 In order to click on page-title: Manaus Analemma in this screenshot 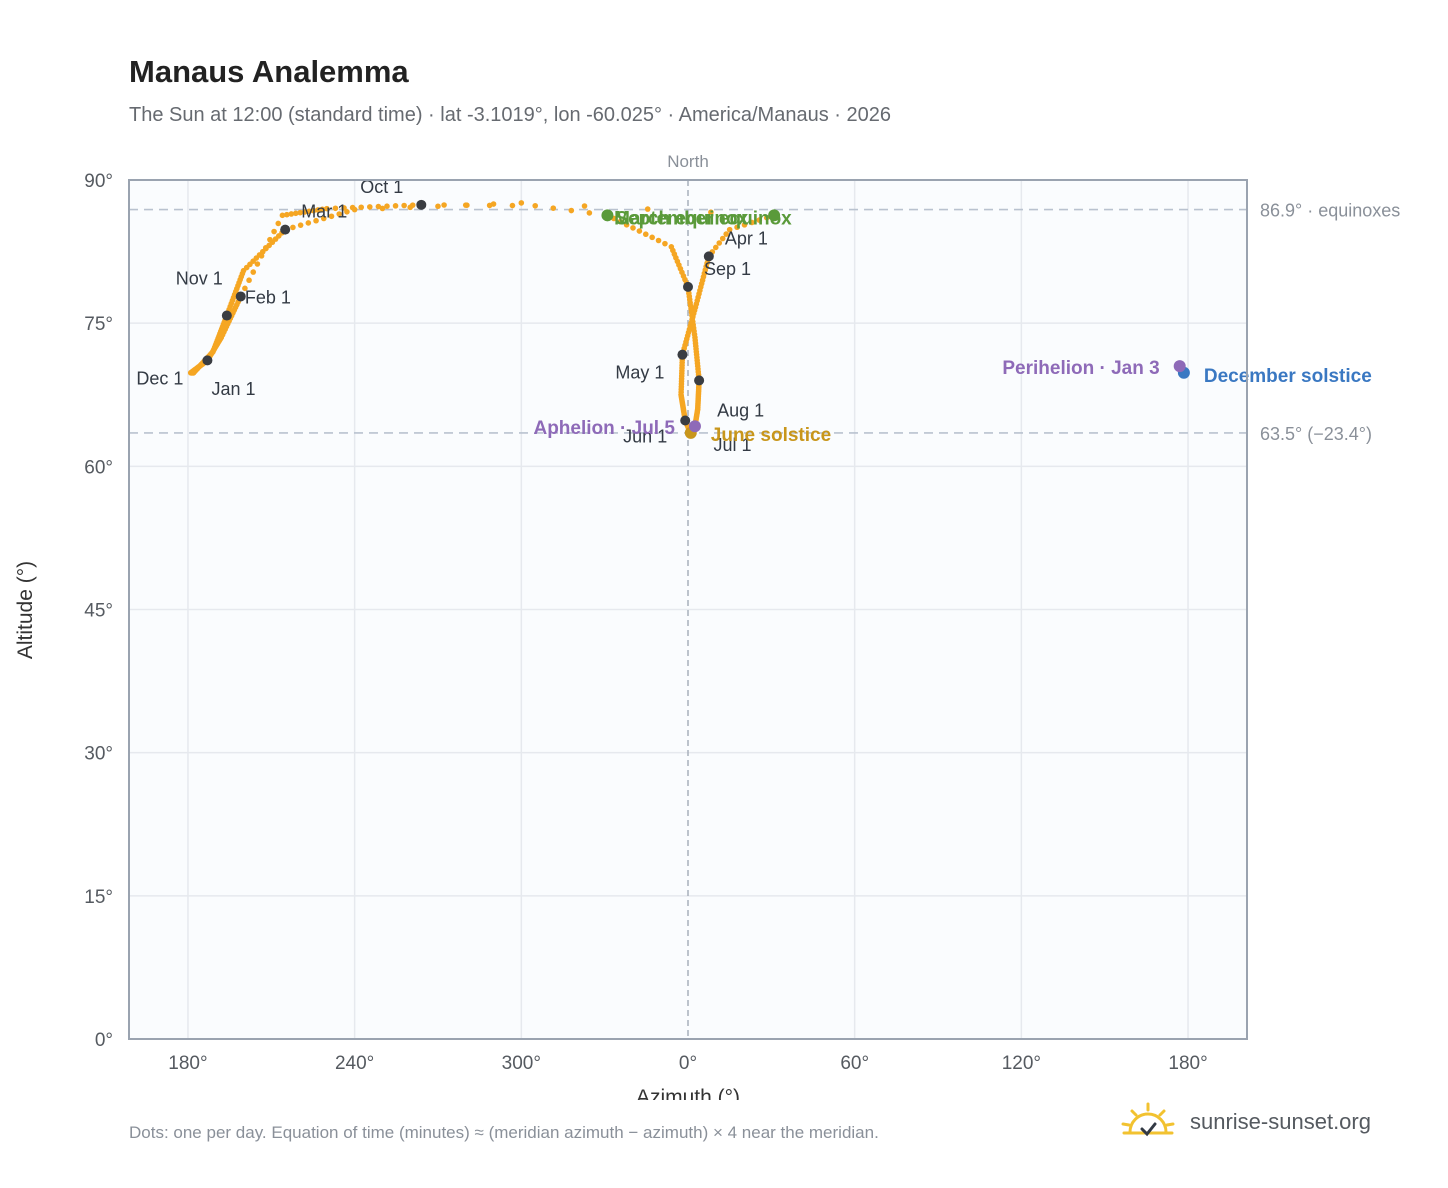, I will do `click(269, 71)`.